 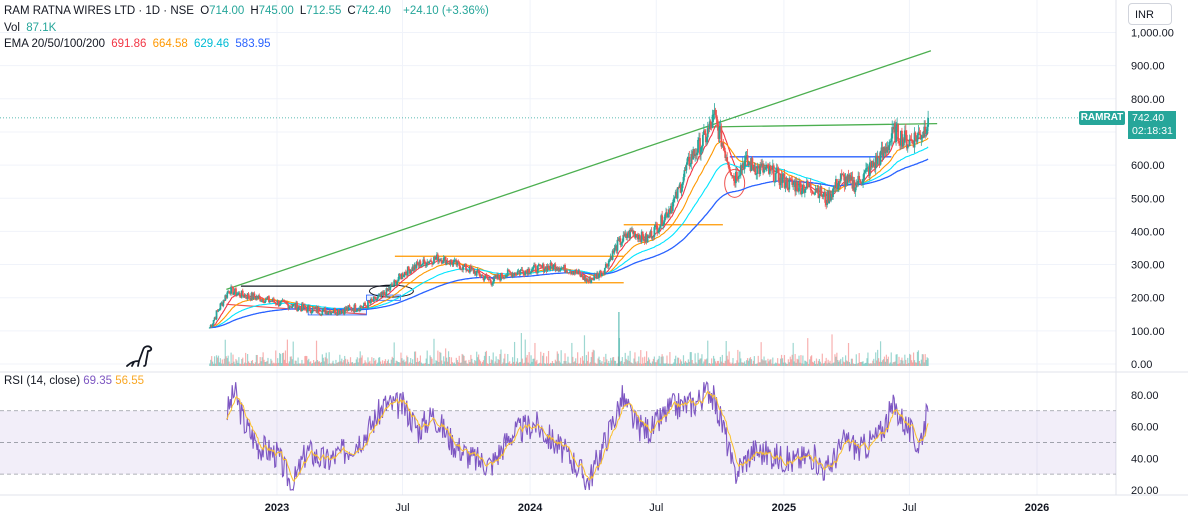 I want to click on currency-selector: INR, so click(x=1150, y=14).